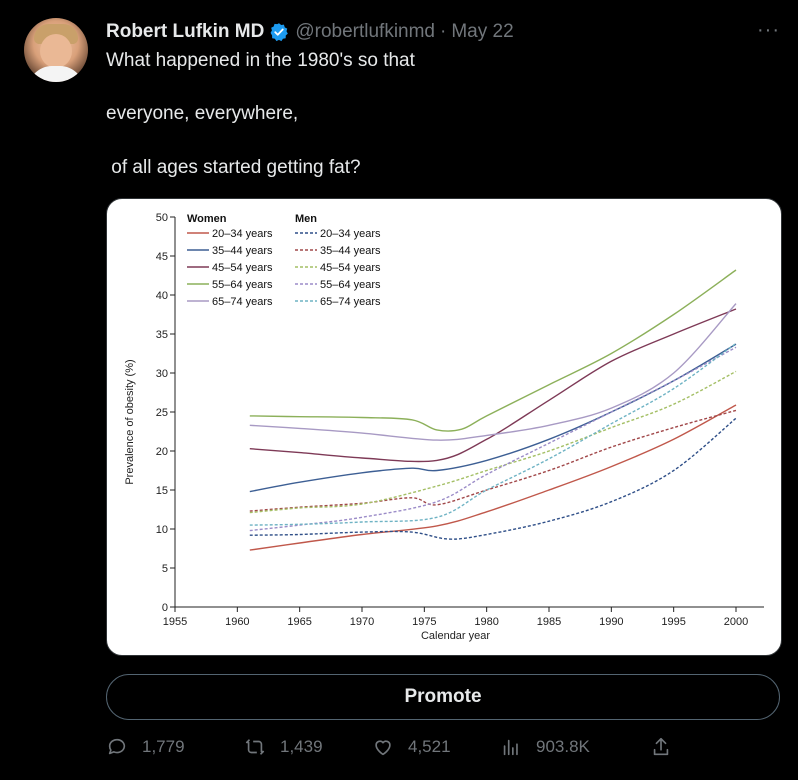 Image resolution: width=798 pixels, height=780 pixels. I want to click on avatar-face, so click(56, 51).